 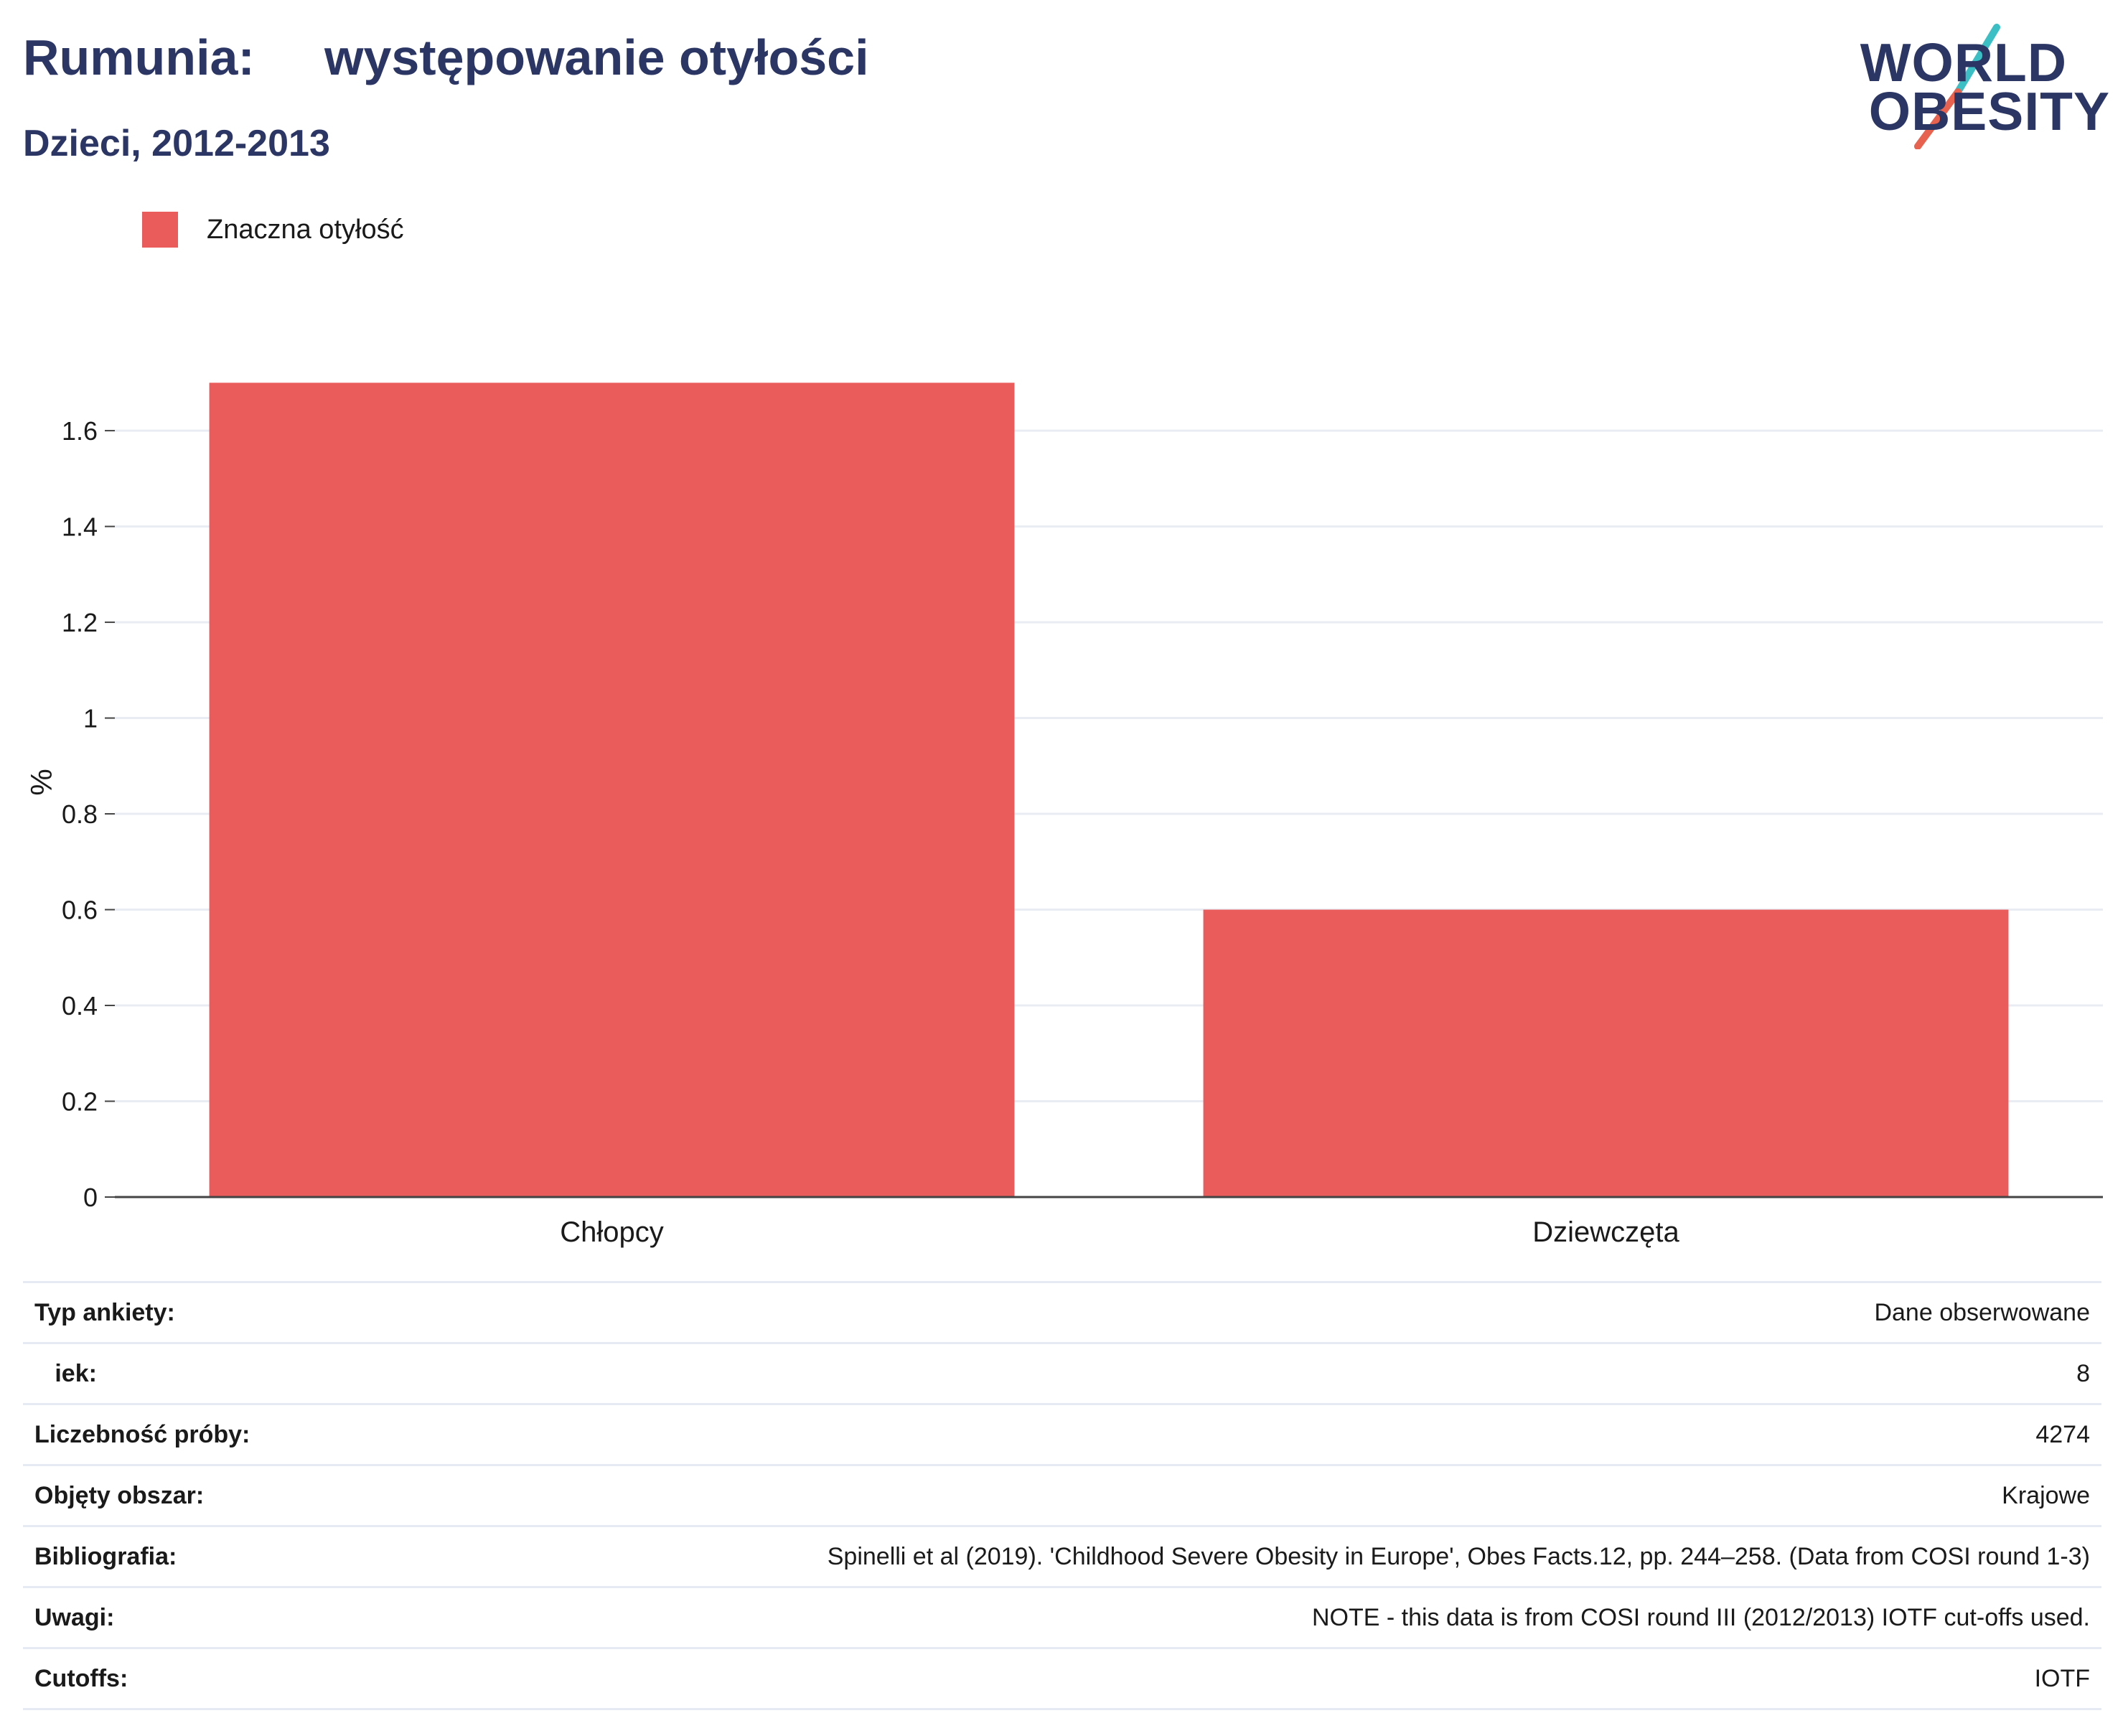 I want to click on y-tick-label: 0.6, so click(x=80, y=910).